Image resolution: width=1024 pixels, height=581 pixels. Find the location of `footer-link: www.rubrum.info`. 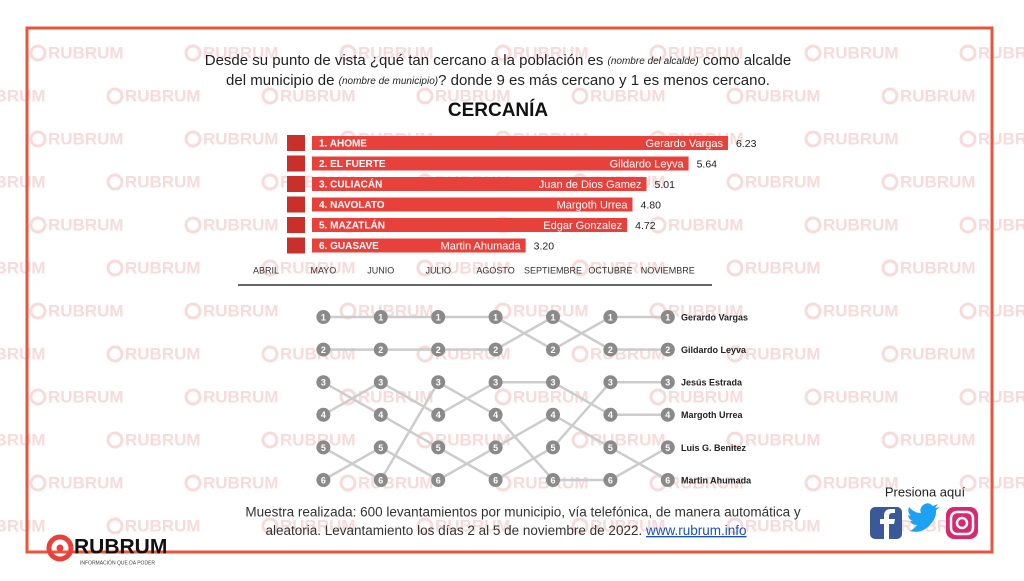

footer-link: www.rubrum.info is located at coordinates (696, 530).